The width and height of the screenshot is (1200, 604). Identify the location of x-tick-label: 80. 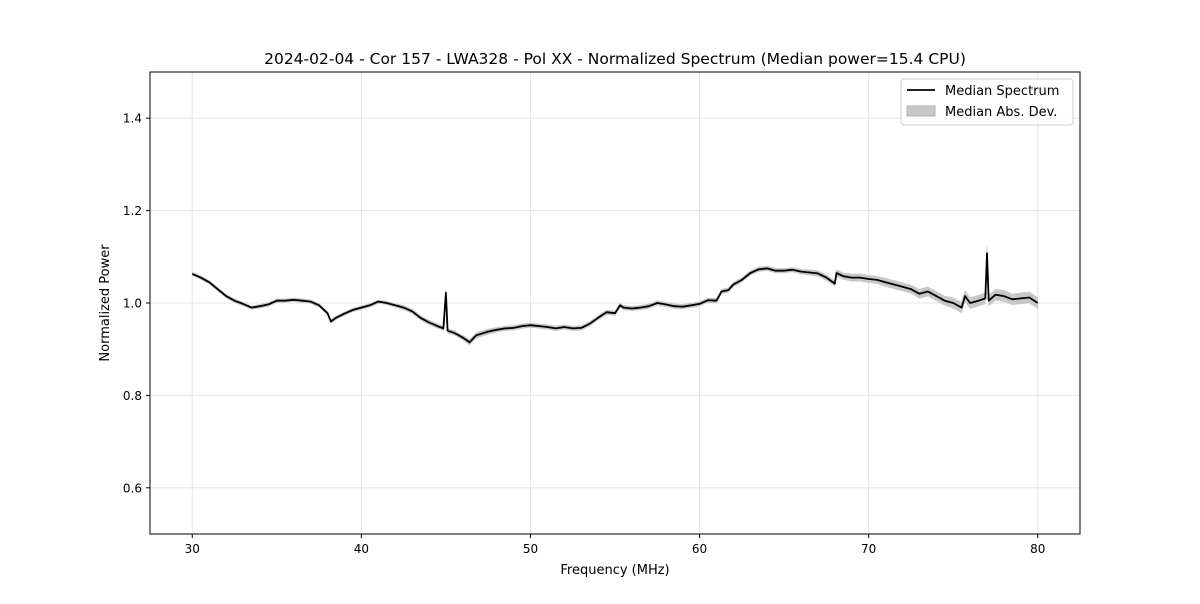
(1037, 549).